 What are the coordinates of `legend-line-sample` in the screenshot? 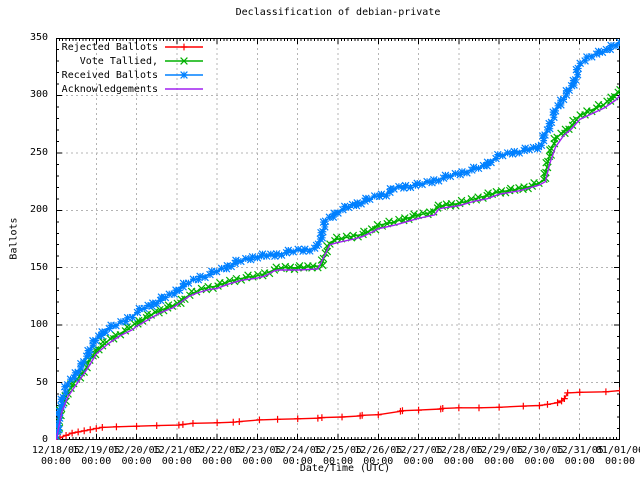 It's located at (184, 89).